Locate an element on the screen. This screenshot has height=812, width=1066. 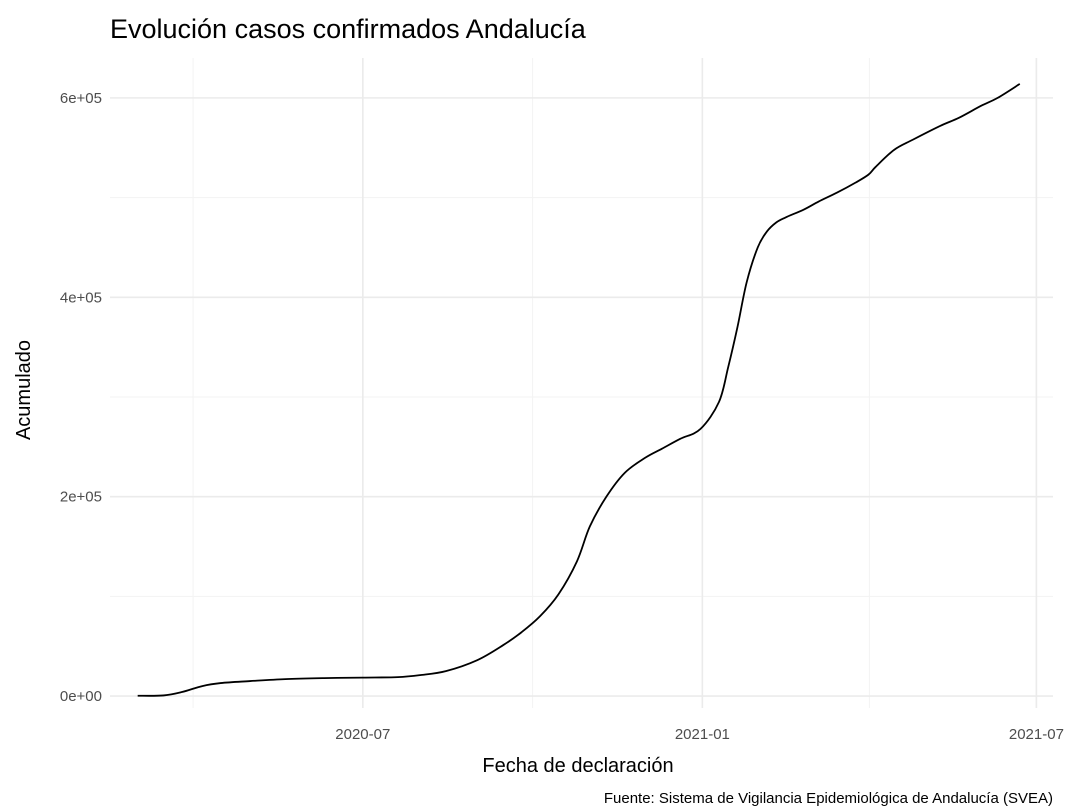
y-tick-labels: 0e+00 2e+05 4e+05 6e+05 is located at coordinates (81, 397).